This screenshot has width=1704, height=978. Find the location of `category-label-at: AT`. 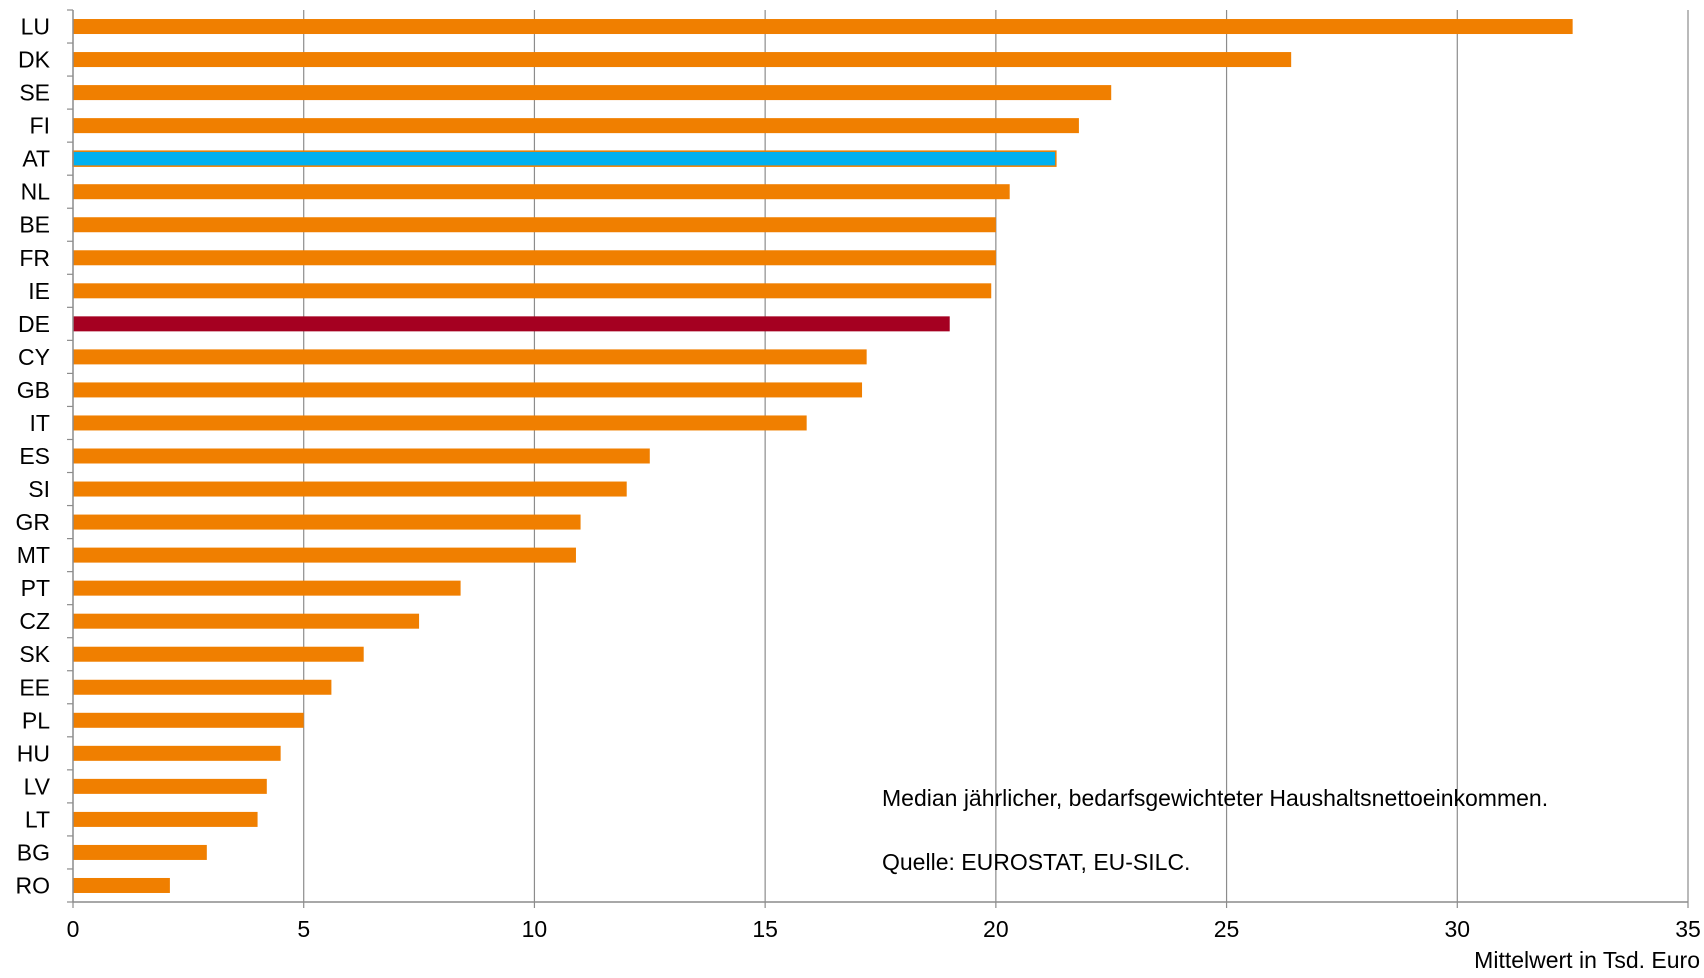

category-label-at: AT is located at coordinates (36, 159).